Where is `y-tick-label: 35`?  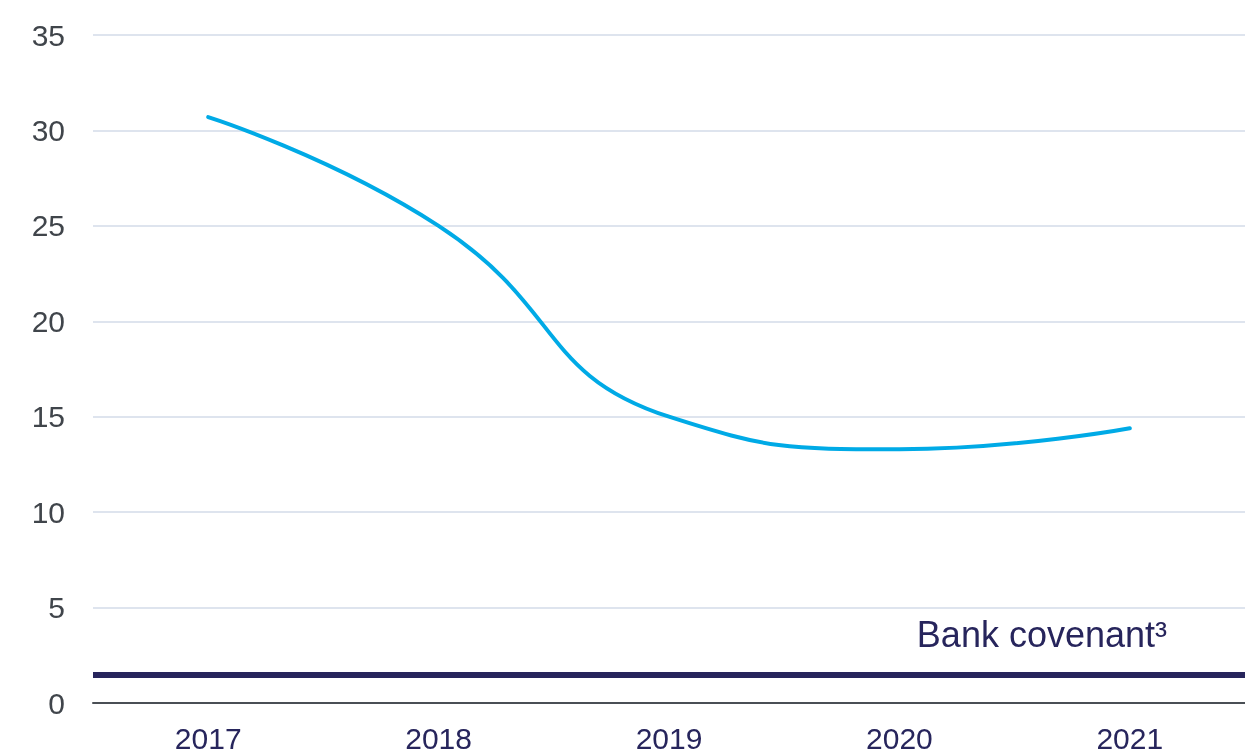 y-tick-label: 35 is located at coordinates (48, 35).